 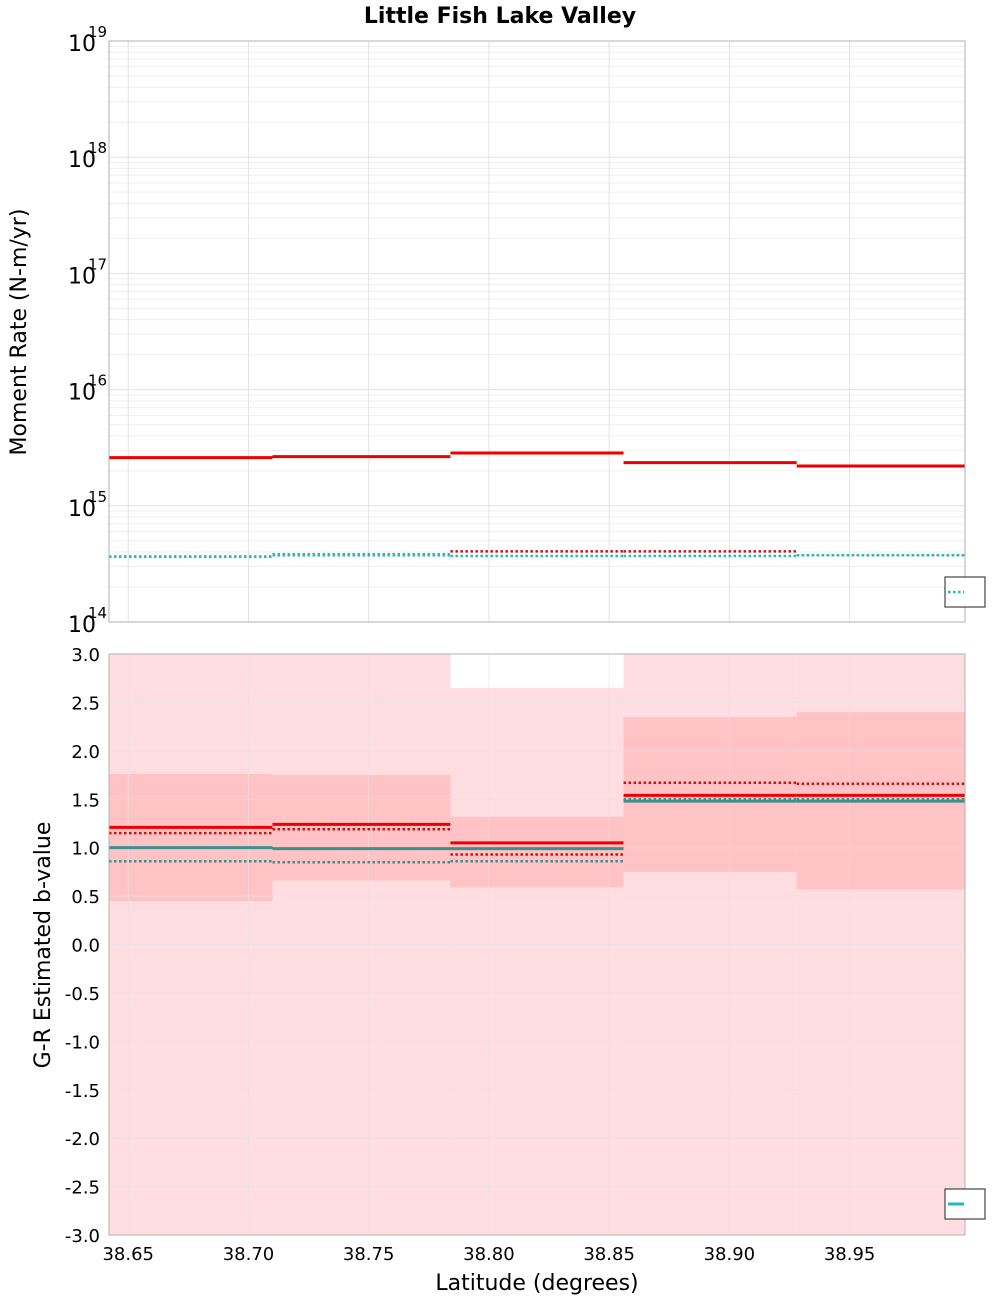 What do you see at coordinates (97, 148) in the screenshot?
I see `top-y-tick-exponent: 18` at bounding box center [97, 148].